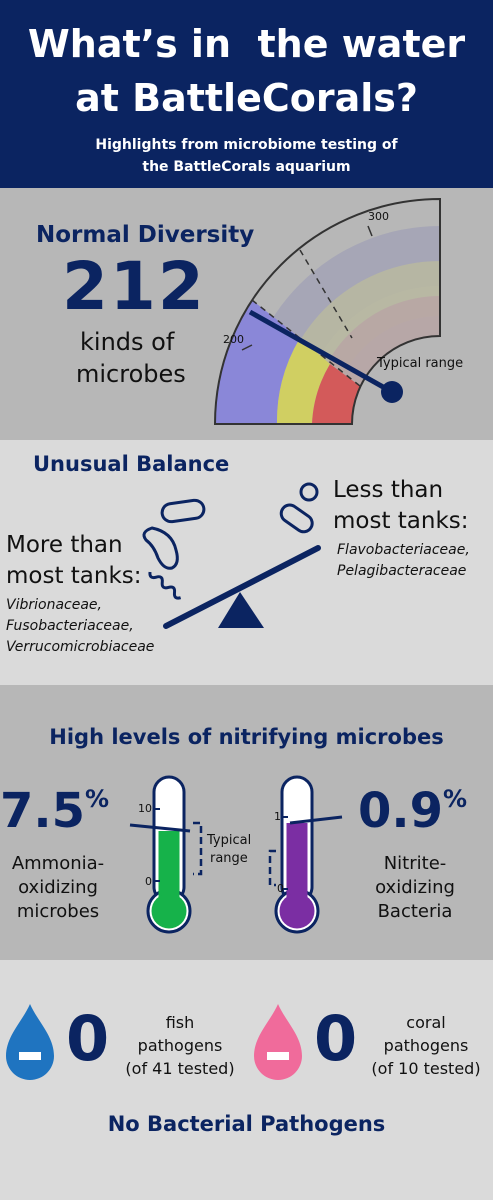 Image resolution: width=493 pixels, height=1200 pixels. What do you see at coordinates (303, 381) in the screenshot?
I see `gauge-typical-yellow` at bounding box center [303, 381].